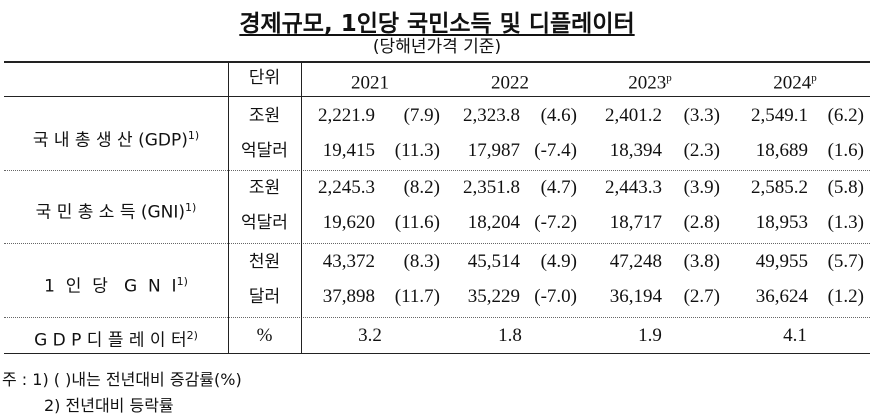  Describe the element at coordinates (348, 261) in the screenshot. I see `value-cell: 43,372` at that location.